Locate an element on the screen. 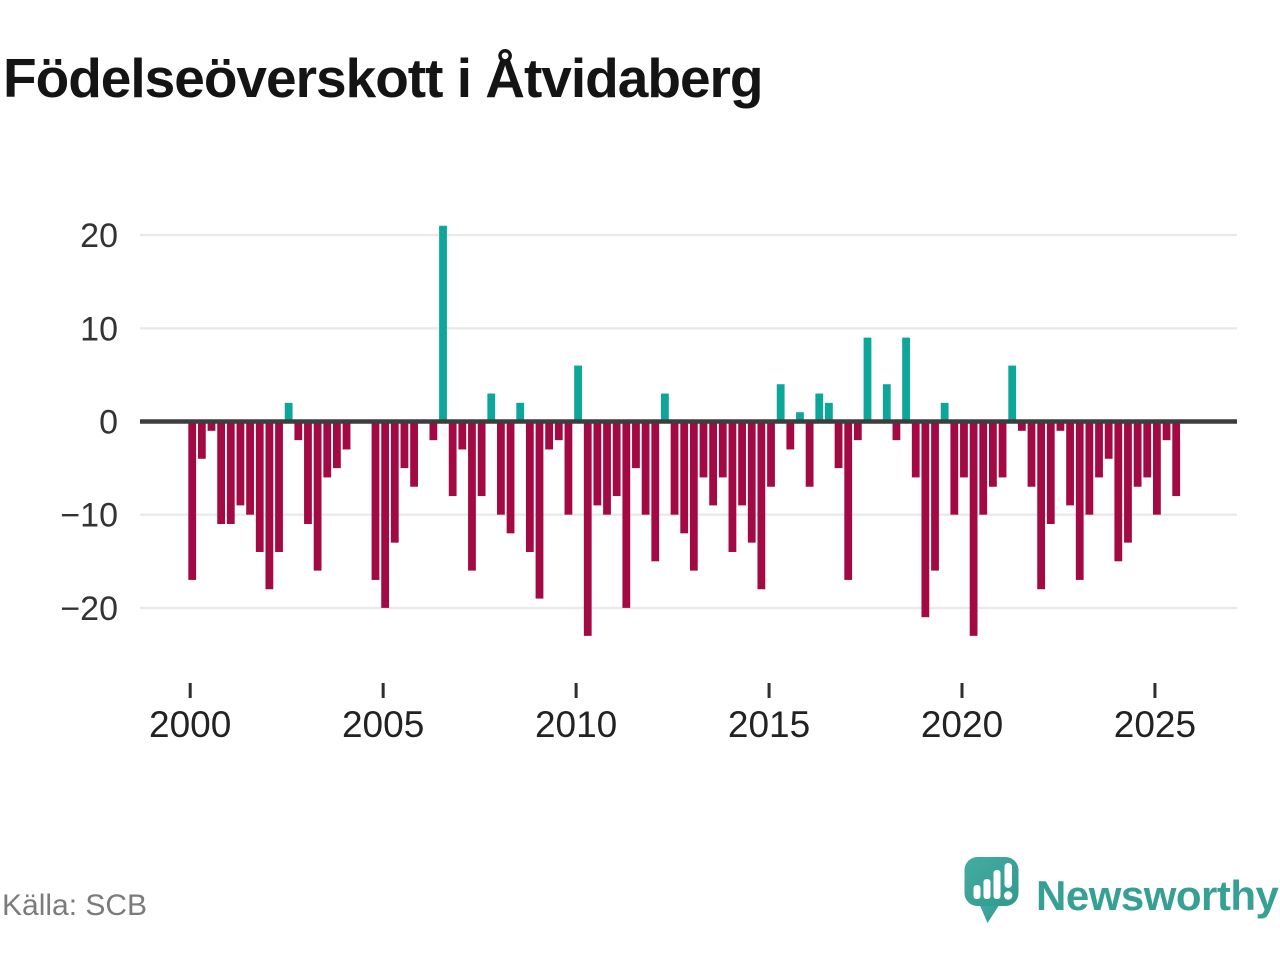  y-axis-label: −20 is located at coordinates (89, 609).